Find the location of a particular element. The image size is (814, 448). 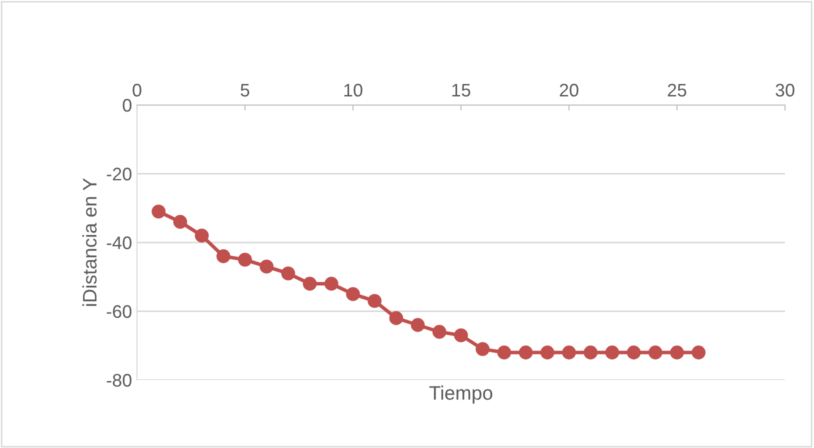

y-tick-label: -80 is located at coordinates (119, 380).